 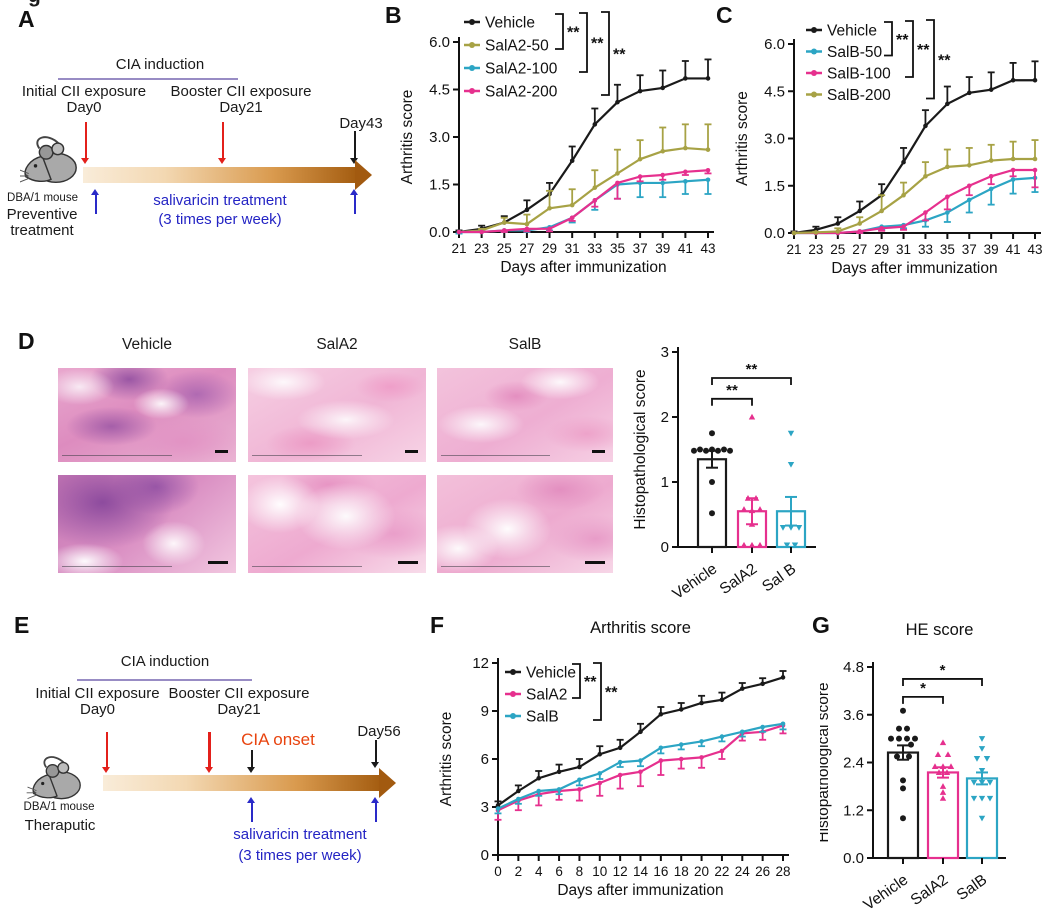 I want to click on svg-text: 3, so click(x=485, y=807).